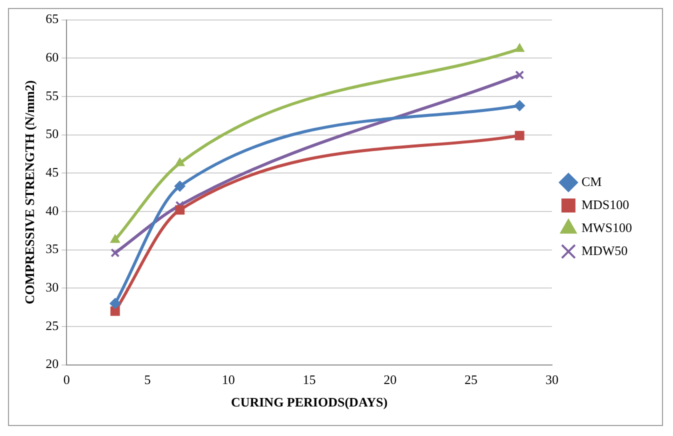 The image size is (673, 436). What do you see at coordinates (606, 227) in the screenshot?
I see `legend-label: MWS100` at bounding box center [606, 227].